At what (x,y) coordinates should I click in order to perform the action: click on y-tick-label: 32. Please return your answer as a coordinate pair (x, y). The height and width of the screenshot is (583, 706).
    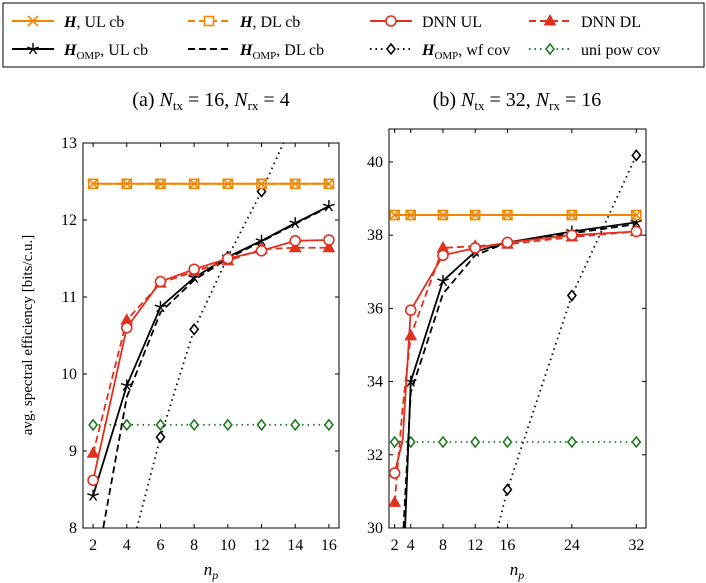
    Looking at the image, I should click on (375, 455).